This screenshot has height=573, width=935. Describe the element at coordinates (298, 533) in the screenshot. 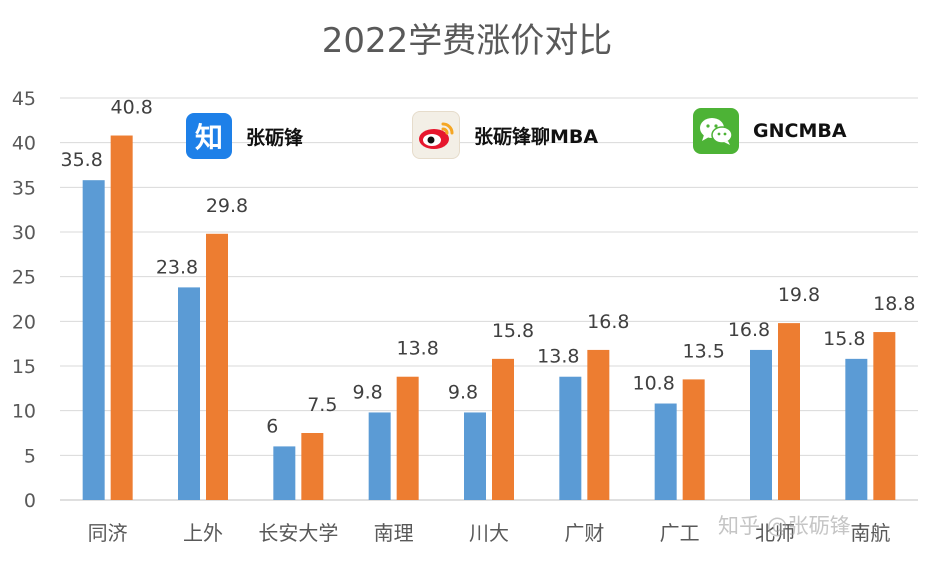

I see `x-tick-label: 长安大学` at that location.